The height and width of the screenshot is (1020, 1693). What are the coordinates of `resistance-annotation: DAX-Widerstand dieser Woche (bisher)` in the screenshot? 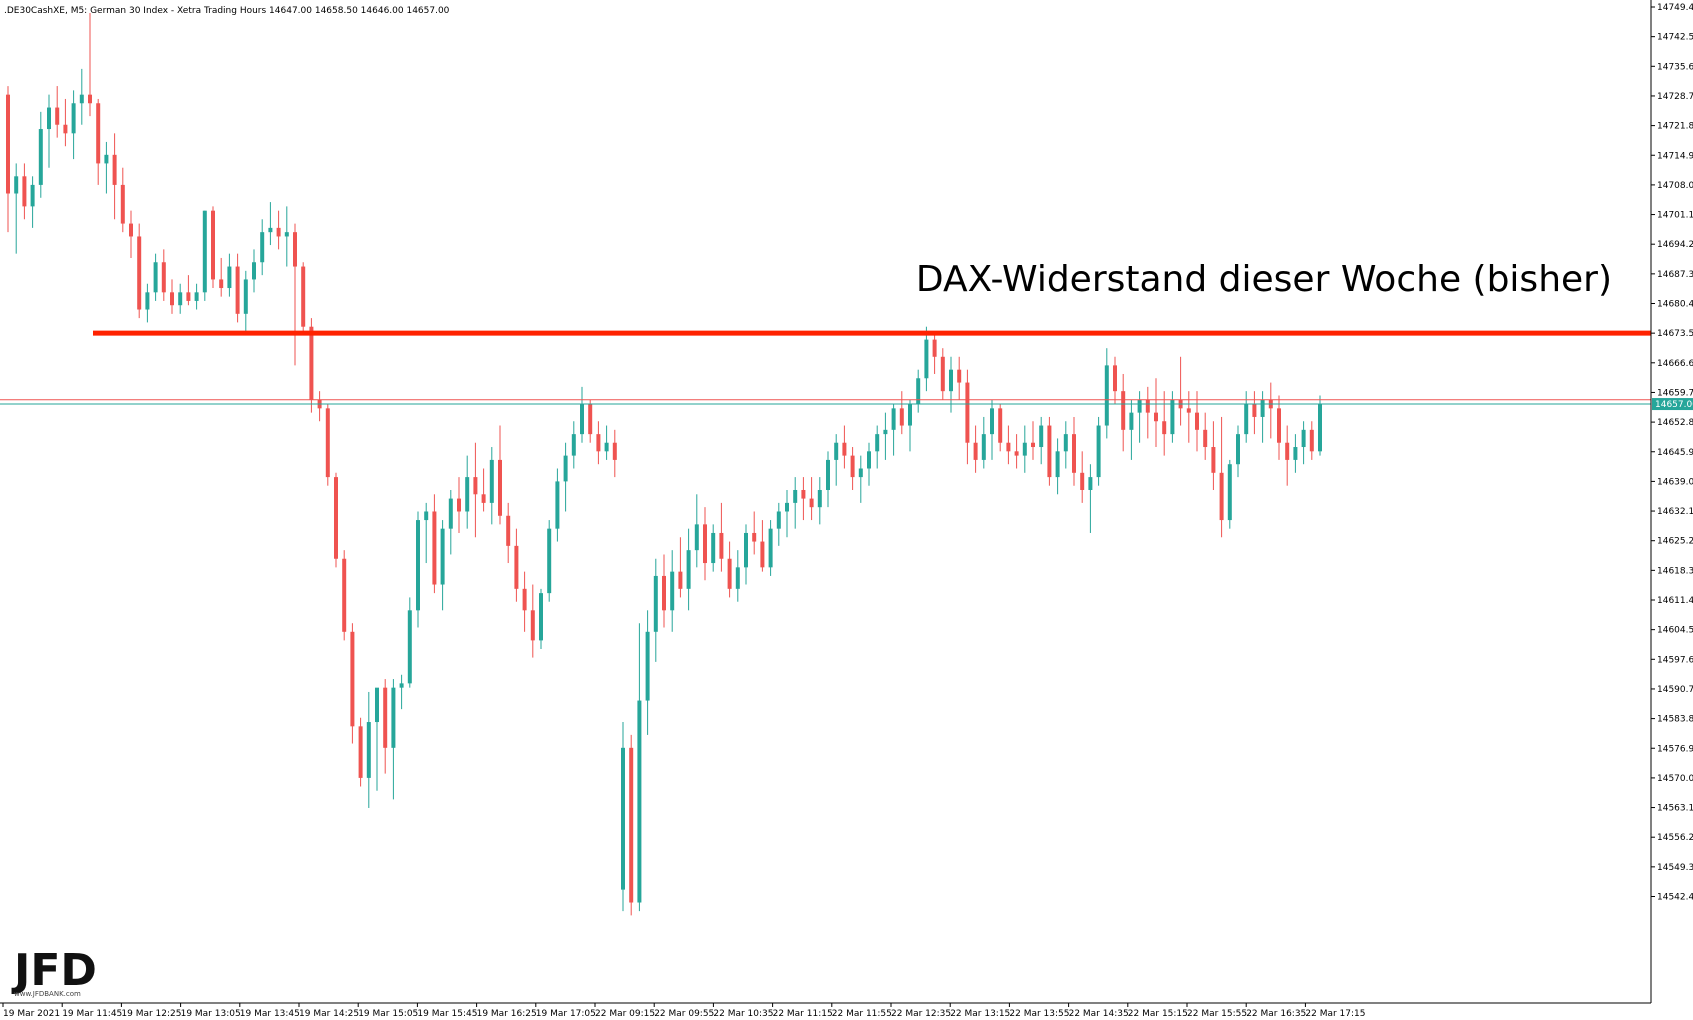 It's located at (1264, 279).